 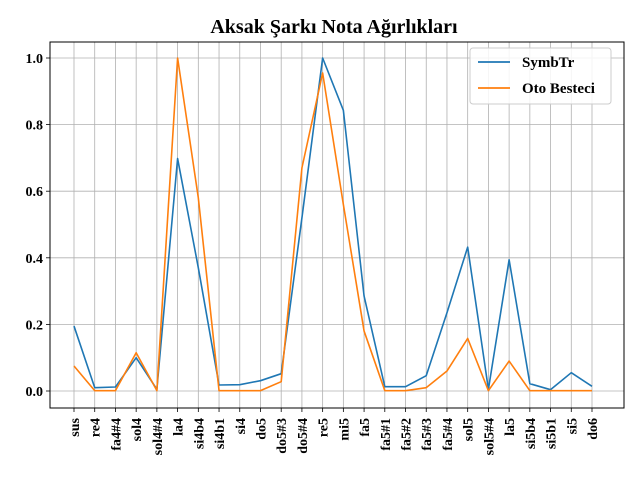 What do you see at coordinates (282, 436) in the screenshot?
I see `x-tick-label: do5#3` at bounding box center [282, 436].